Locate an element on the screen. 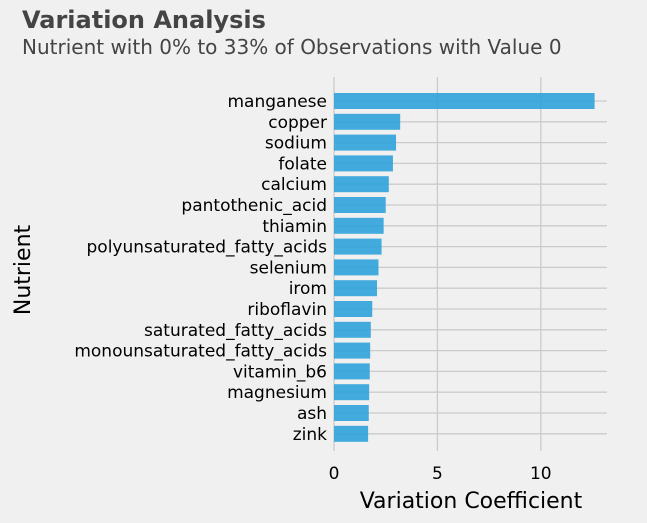 The image size is (647, 523). bar-pantothenic_acid is located at coordinates (360, 205).